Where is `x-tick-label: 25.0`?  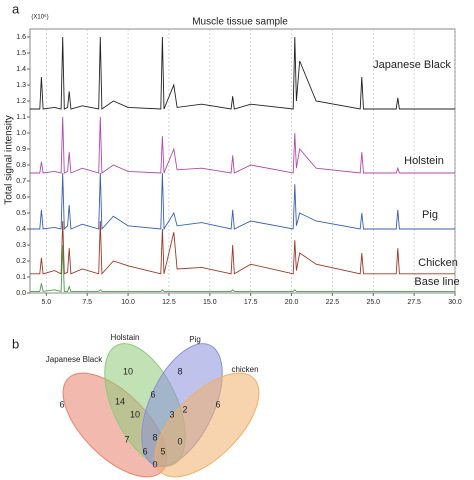 x-tick-label: 25.0 is located at coordinates (373, 302).